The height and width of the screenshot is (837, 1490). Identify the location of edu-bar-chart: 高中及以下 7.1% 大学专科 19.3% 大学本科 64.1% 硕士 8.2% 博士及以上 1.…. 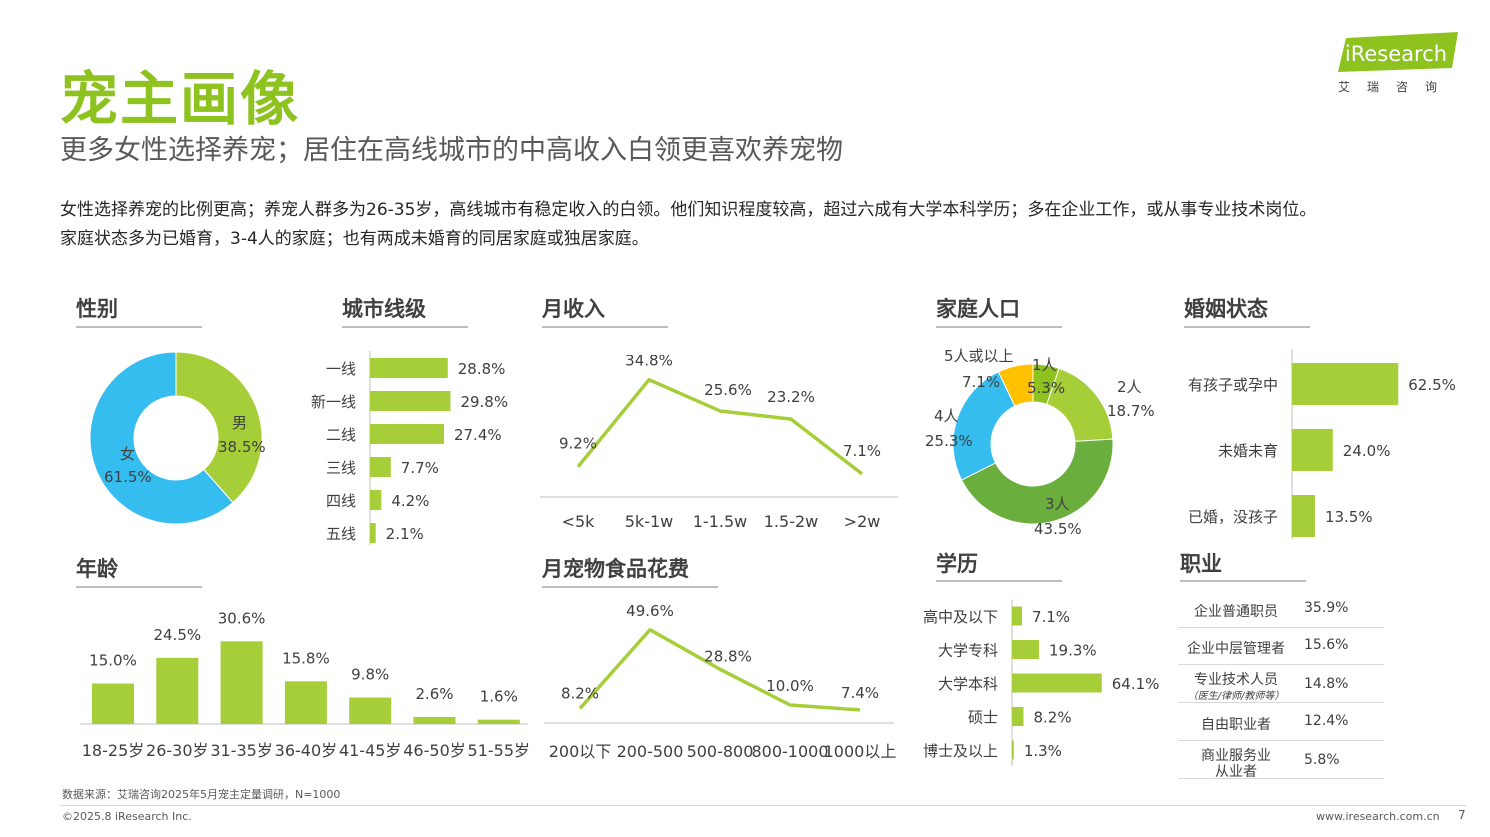
(1041, 683).